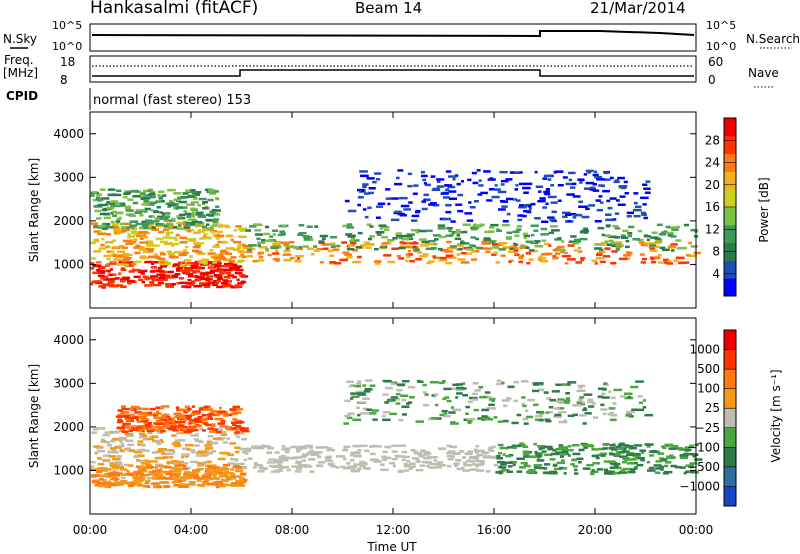  Describe the element at coordinates (716, 274) in the screenshot. I see `colorbar-tick-label: 4` at that location.